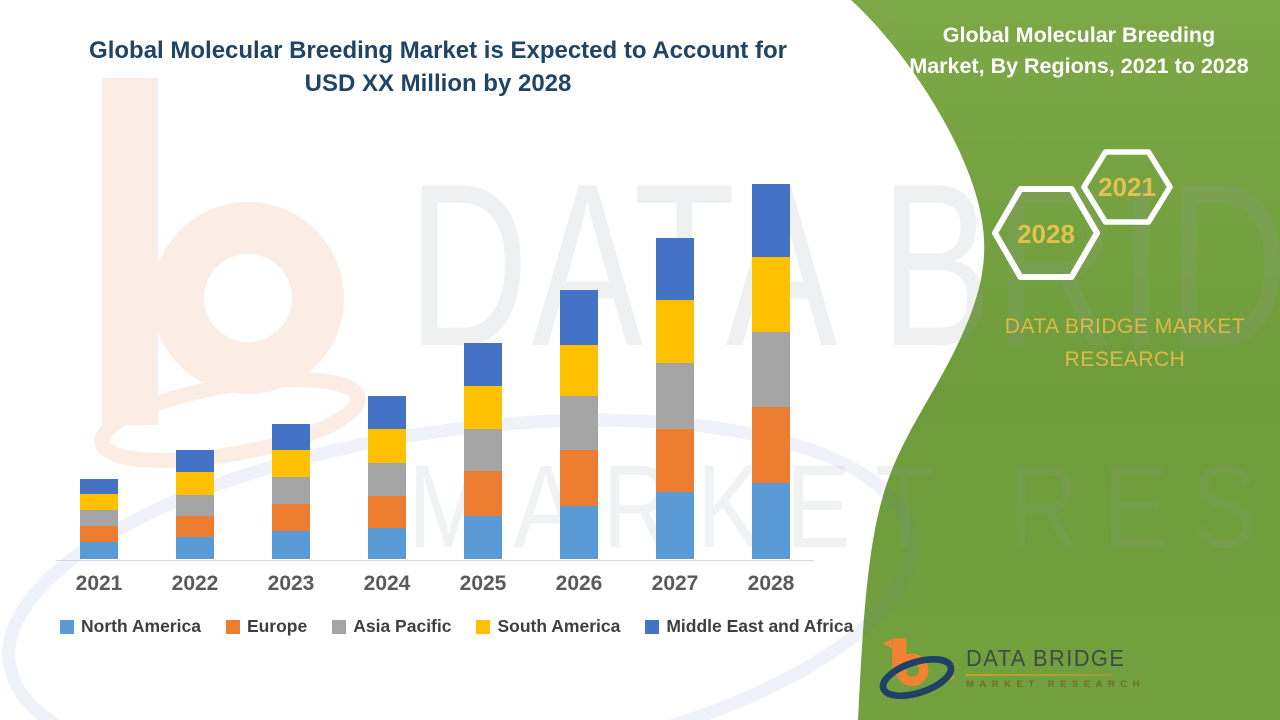  Describe the element at coordinates (435, 560) in the screenshot. I see `x-axis-line` at that location.